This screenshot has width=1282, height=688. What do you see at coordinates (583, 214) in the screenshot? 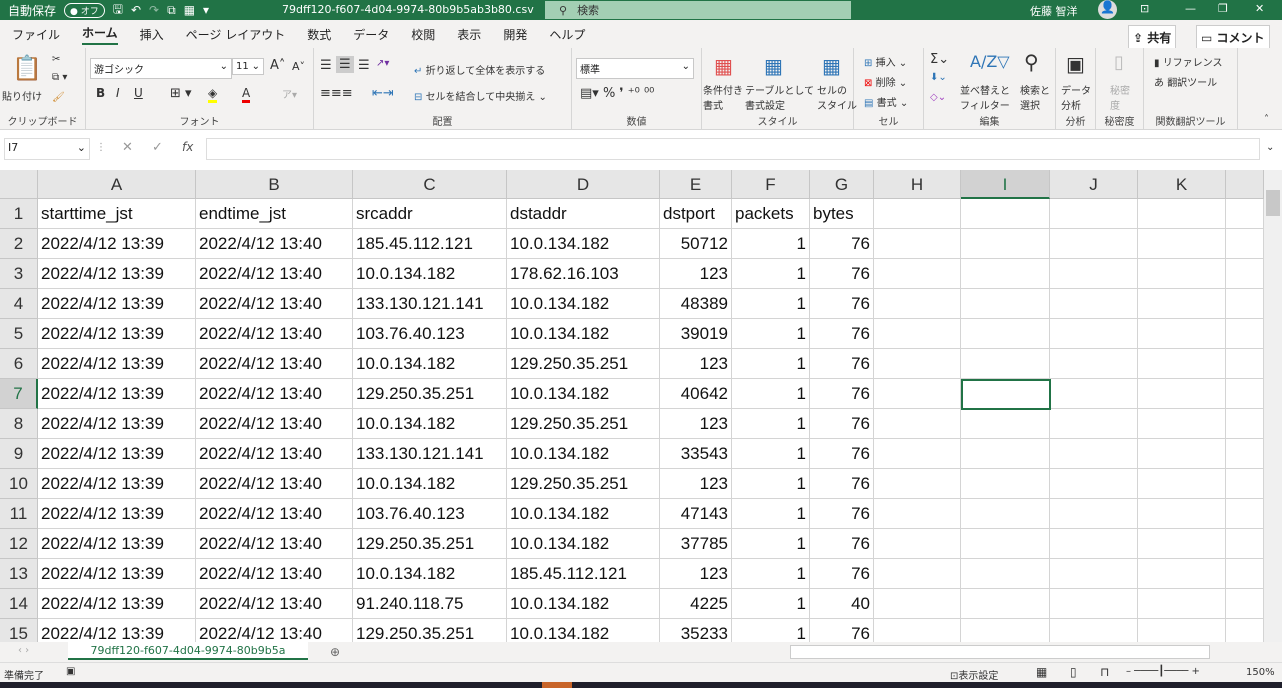
I see `column-title-cell: dstaddr` at bounding box center [583, 214].